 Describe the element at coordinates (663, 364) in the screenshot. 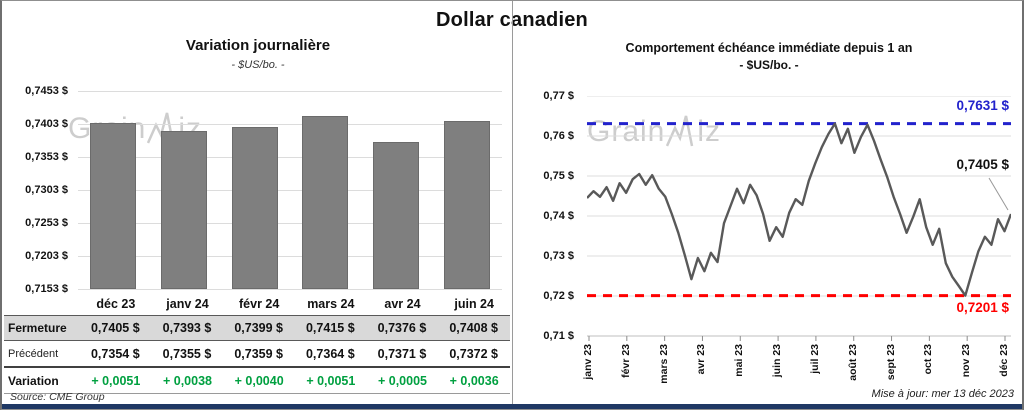

I see `x-tick-label: mars 23` at that location.